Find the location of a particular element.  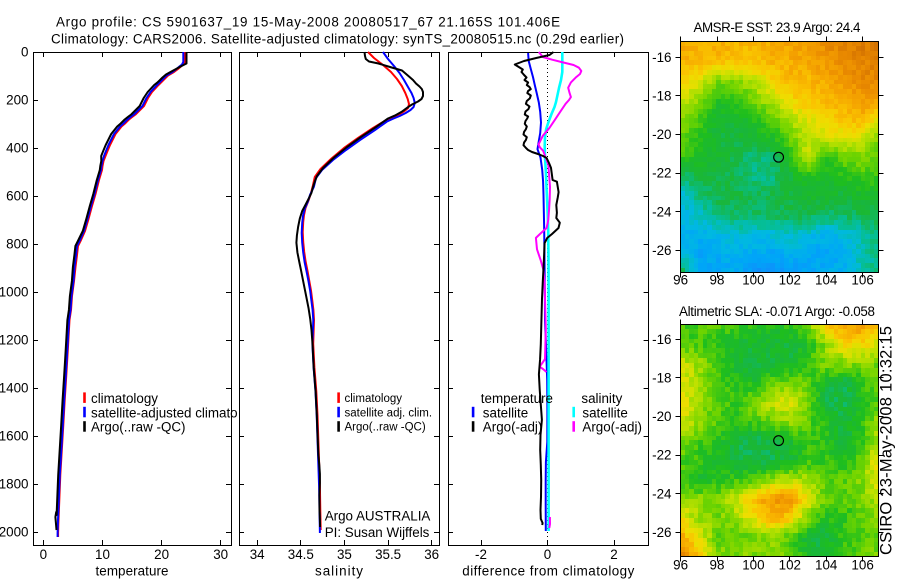

svg-text: 10 is located at coordinates (102, 554).